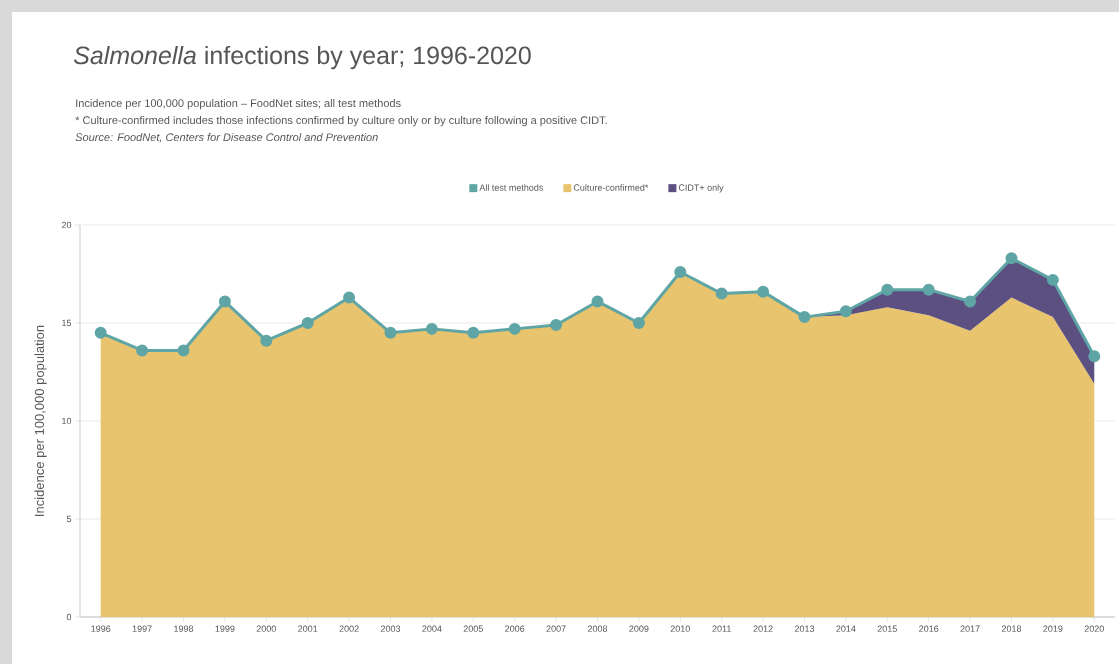 This screenshot has width=1119, height=664. Describe the element at coordinates (611, 187) in the screenshot. I see `legend-label: Culture-confirmed*` at that location.